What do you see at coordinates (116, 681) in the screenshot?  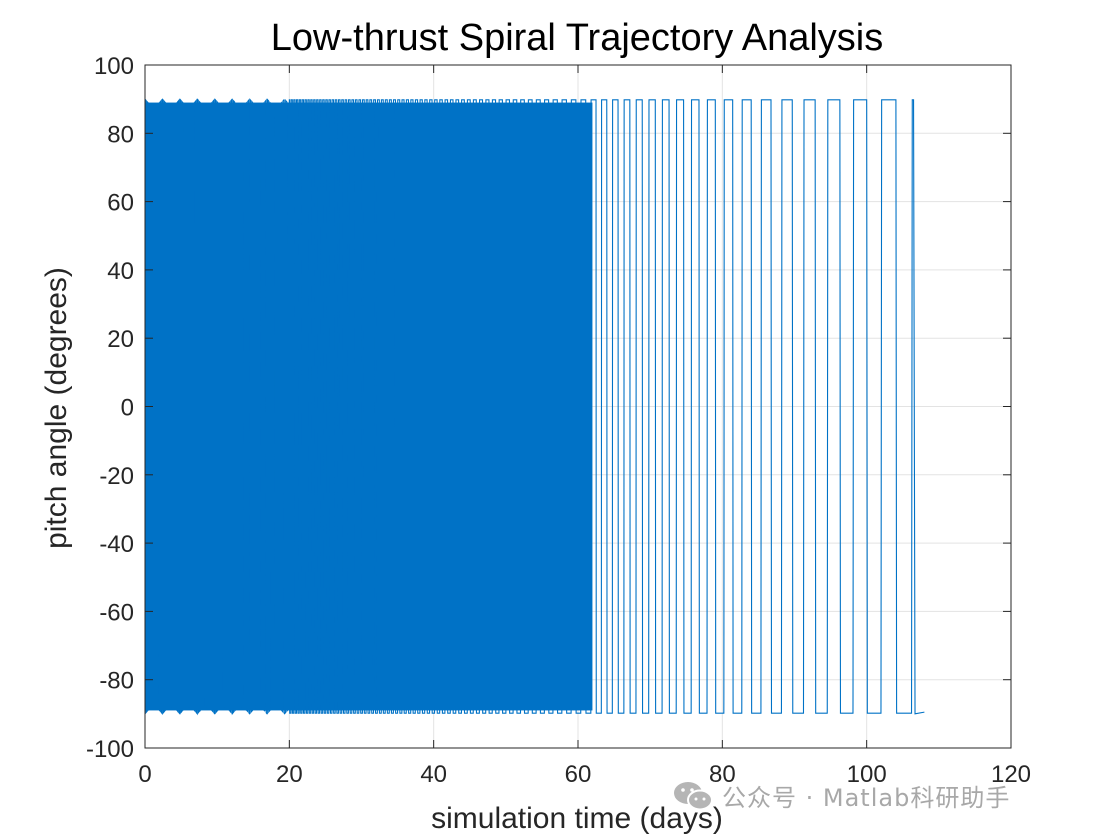 I see `y-tick-label: -80` at bounding box center [116, 681].